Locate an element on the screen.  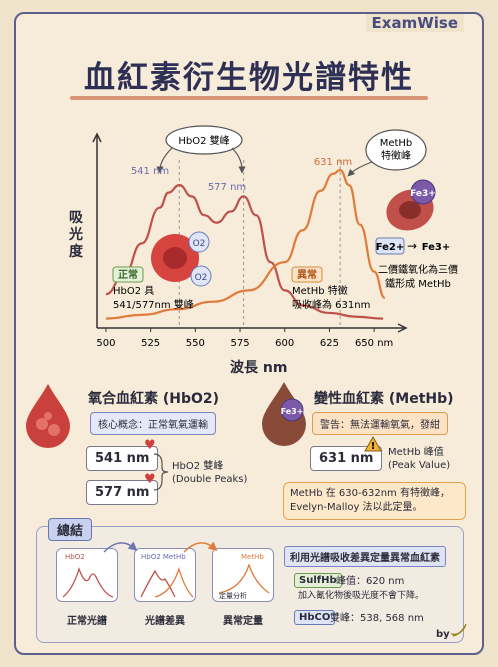
x-tick-label: 575 is located at coordinates (239, 343).